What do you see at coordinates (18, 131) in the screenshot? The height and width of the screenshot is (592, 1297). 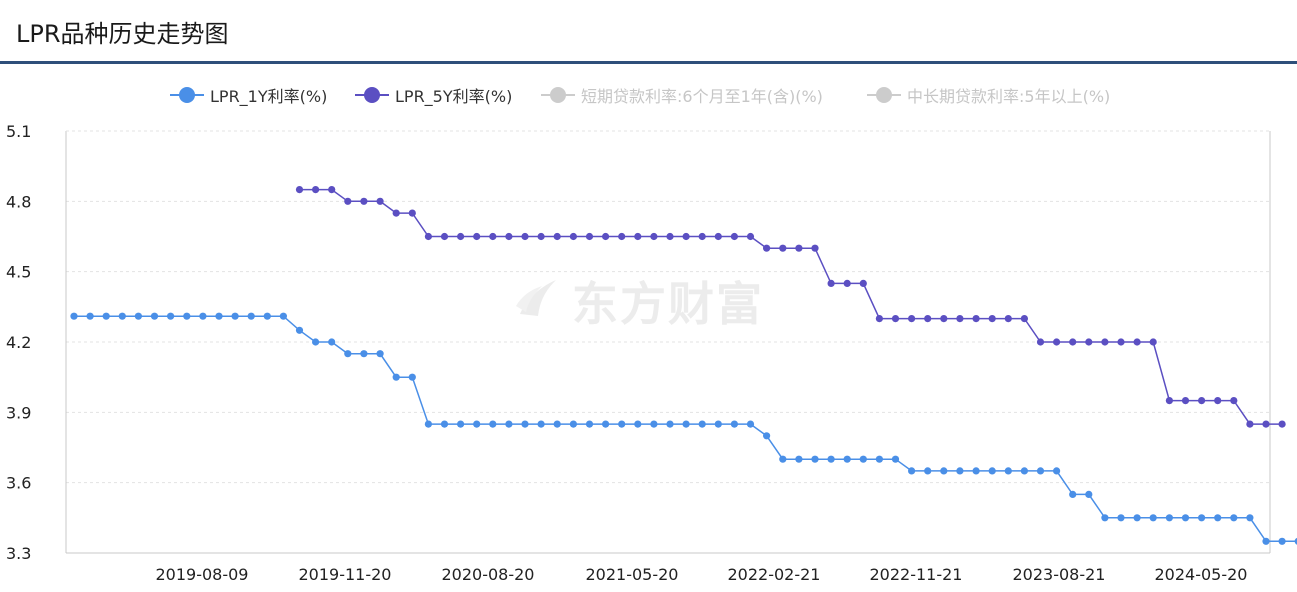 I see `y-tick-label: 5.1` at bounding box center [18, 131].